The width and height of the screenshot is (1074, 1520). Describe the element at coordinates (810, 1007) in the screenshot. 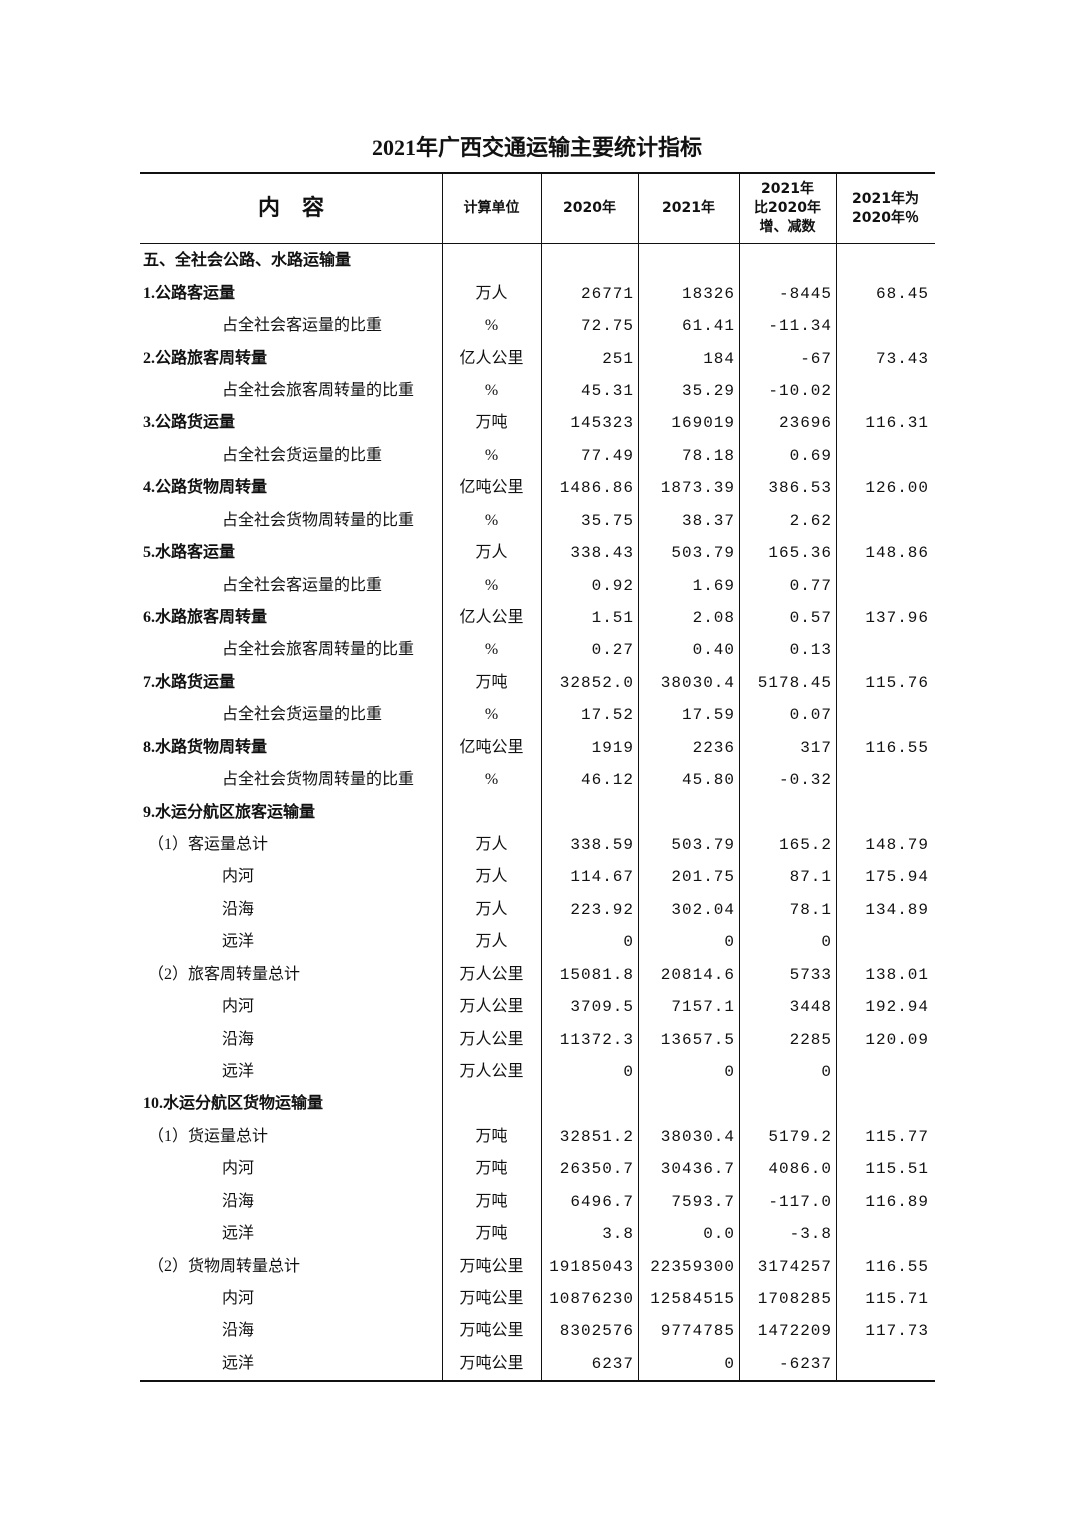

I see `value: 3448` at that location.